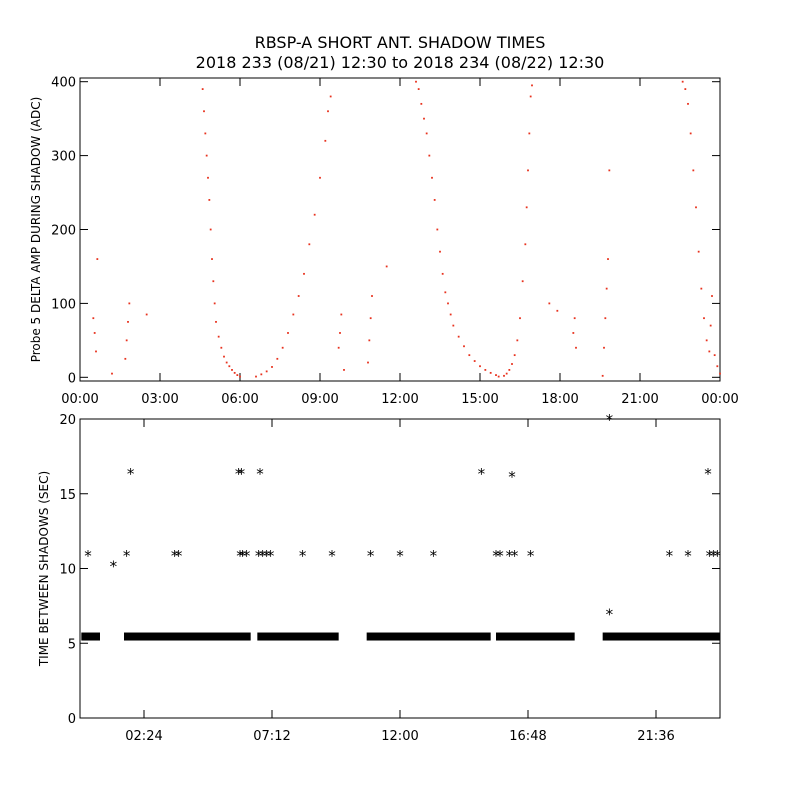 The width and height of the screenshot is (800, 800). I want to click on data-point-1-17: *, so click(332, 556).